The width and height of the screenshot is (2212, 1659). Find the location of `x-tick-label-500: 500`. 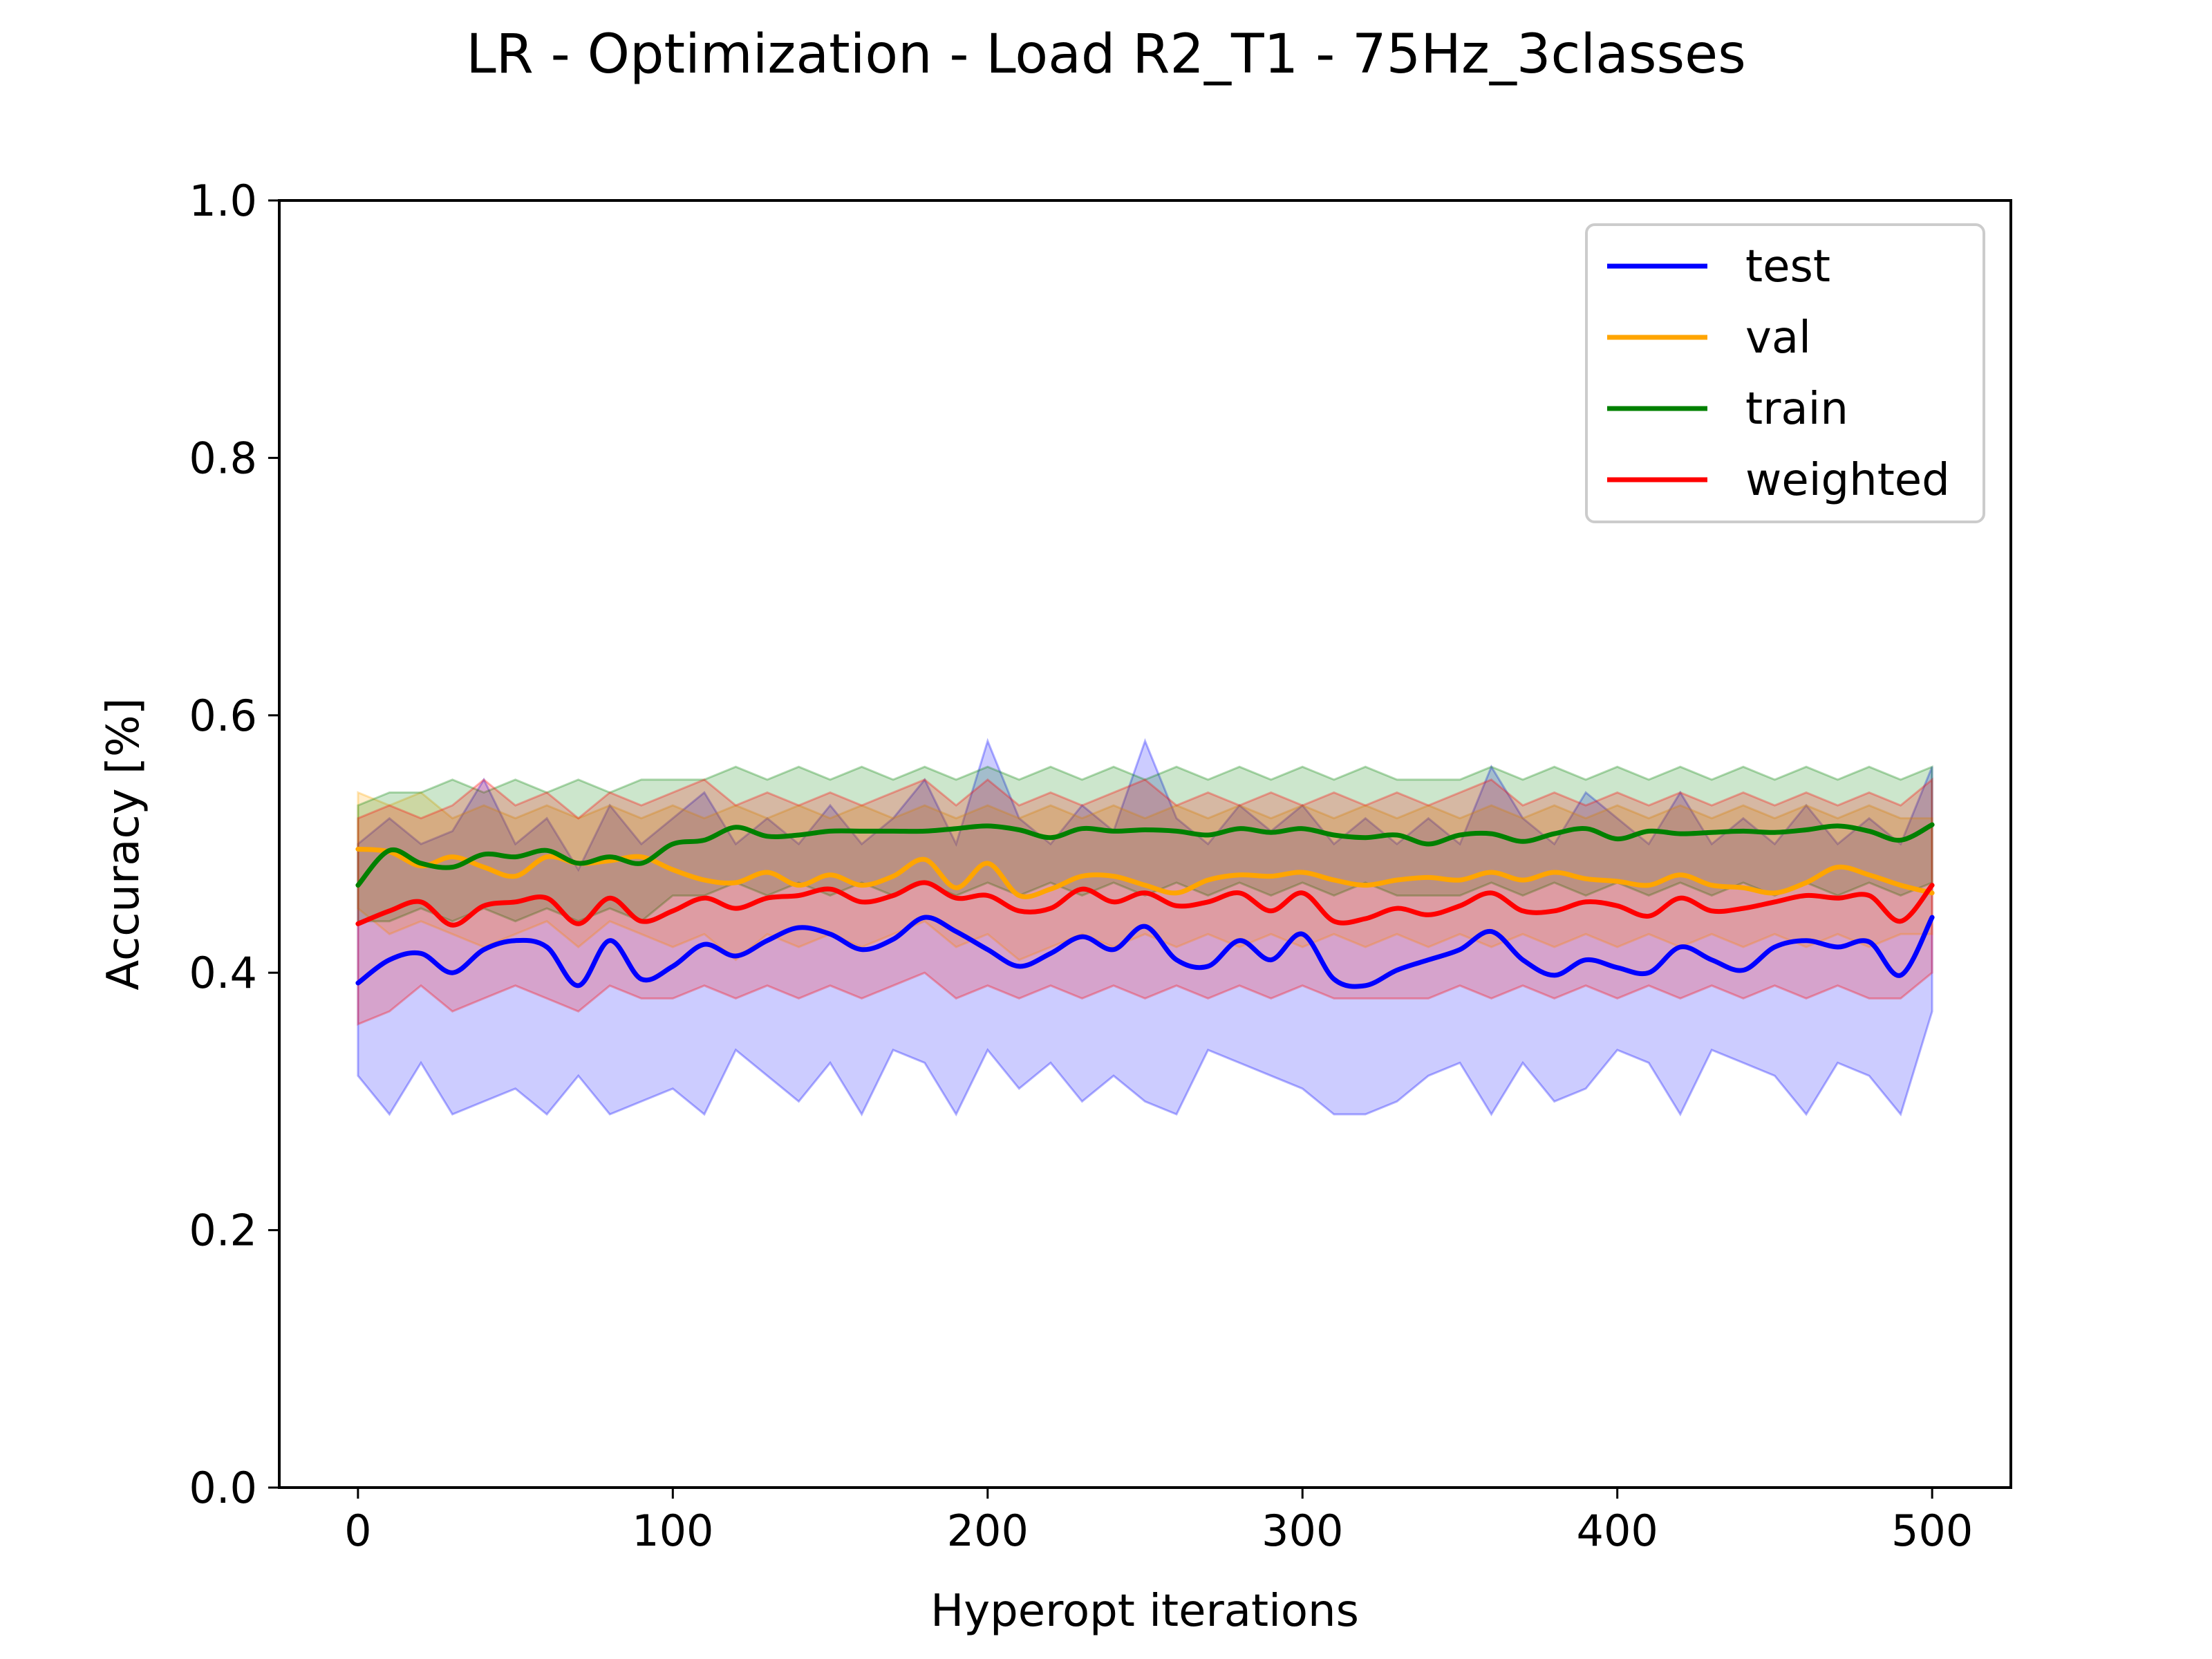

x-tick-label-500: 500 is located at coordinates (1932, 1531).